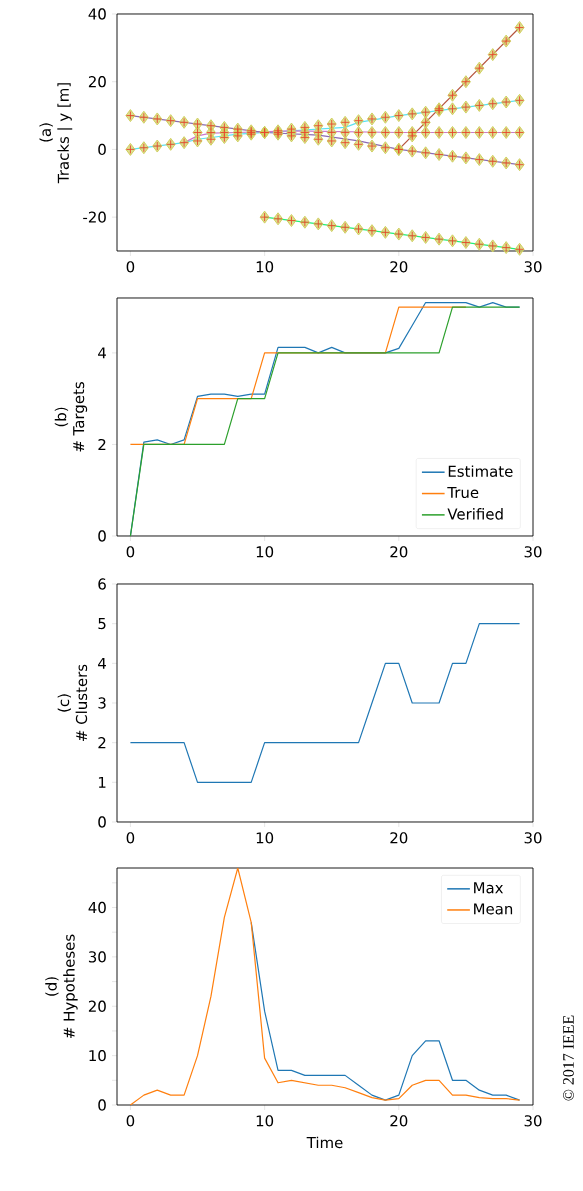 This screenshot has width=583, height=1191. I want to click on y-axis-title: # Targets, so click(80, 417).